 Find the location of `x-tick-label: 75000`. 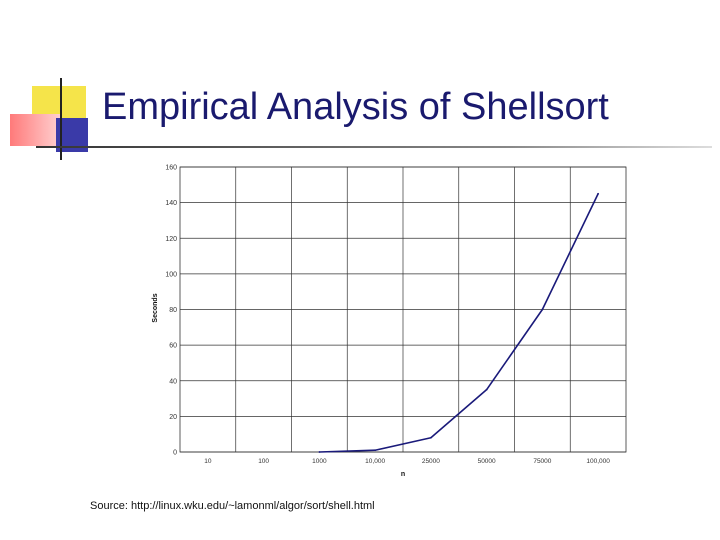

x-tick-label: 75000 is located at coordinates (542, 461).